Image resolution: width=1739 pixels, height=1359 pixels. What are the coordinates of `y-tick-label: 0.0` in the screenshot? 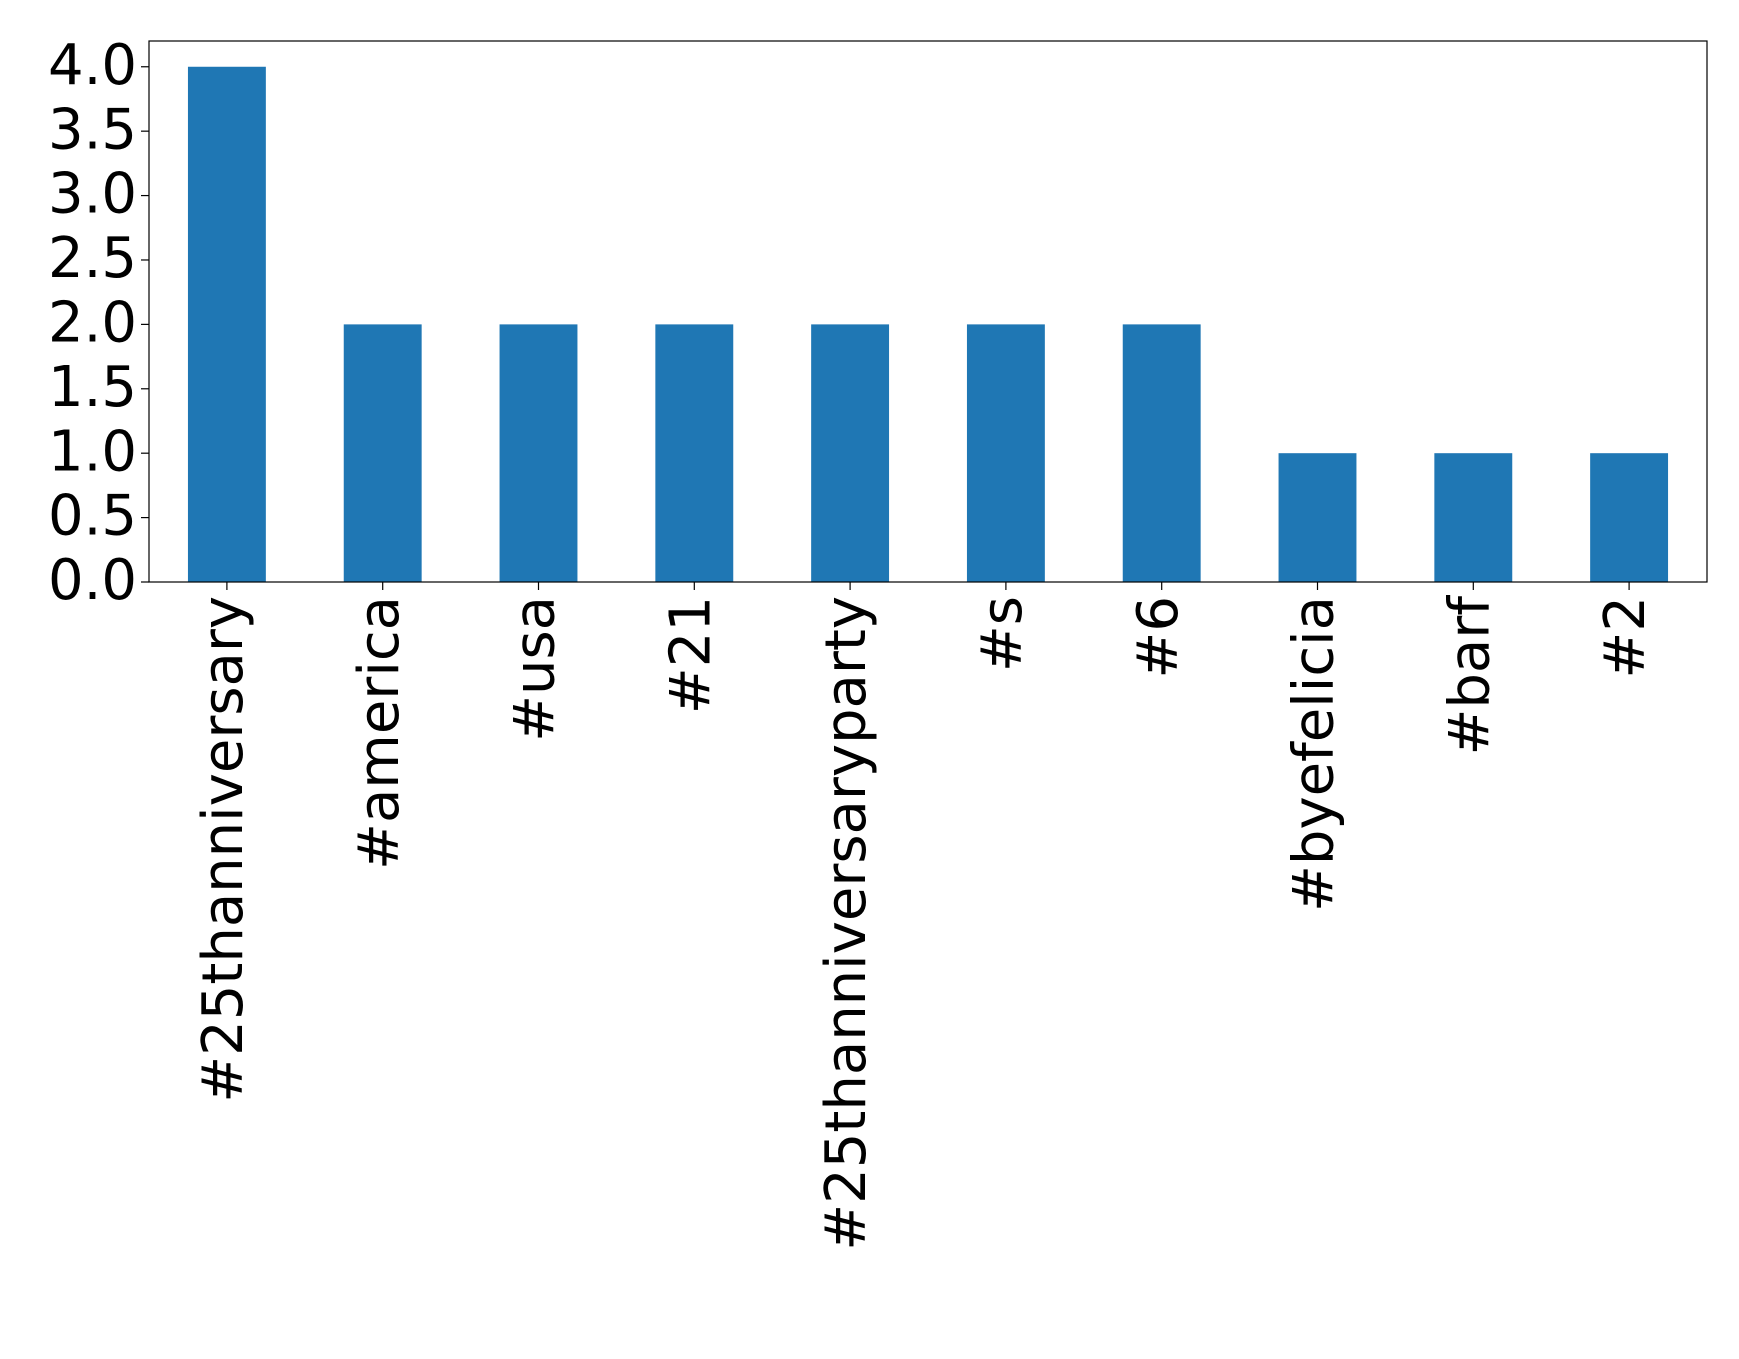 It's located at (92, 580).